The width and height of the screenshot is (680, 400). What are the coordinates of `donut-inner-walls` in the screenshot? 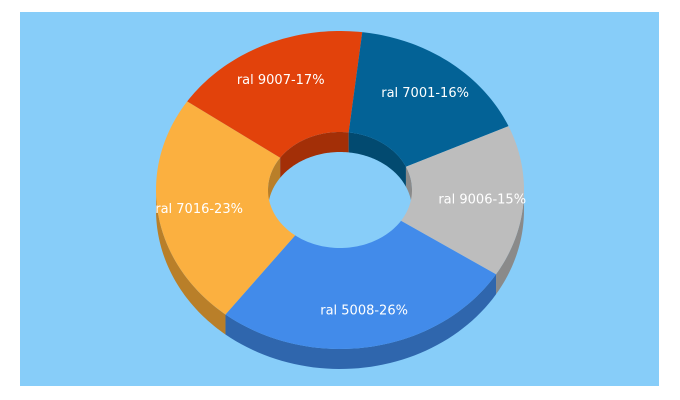 It's located at (340, 171).